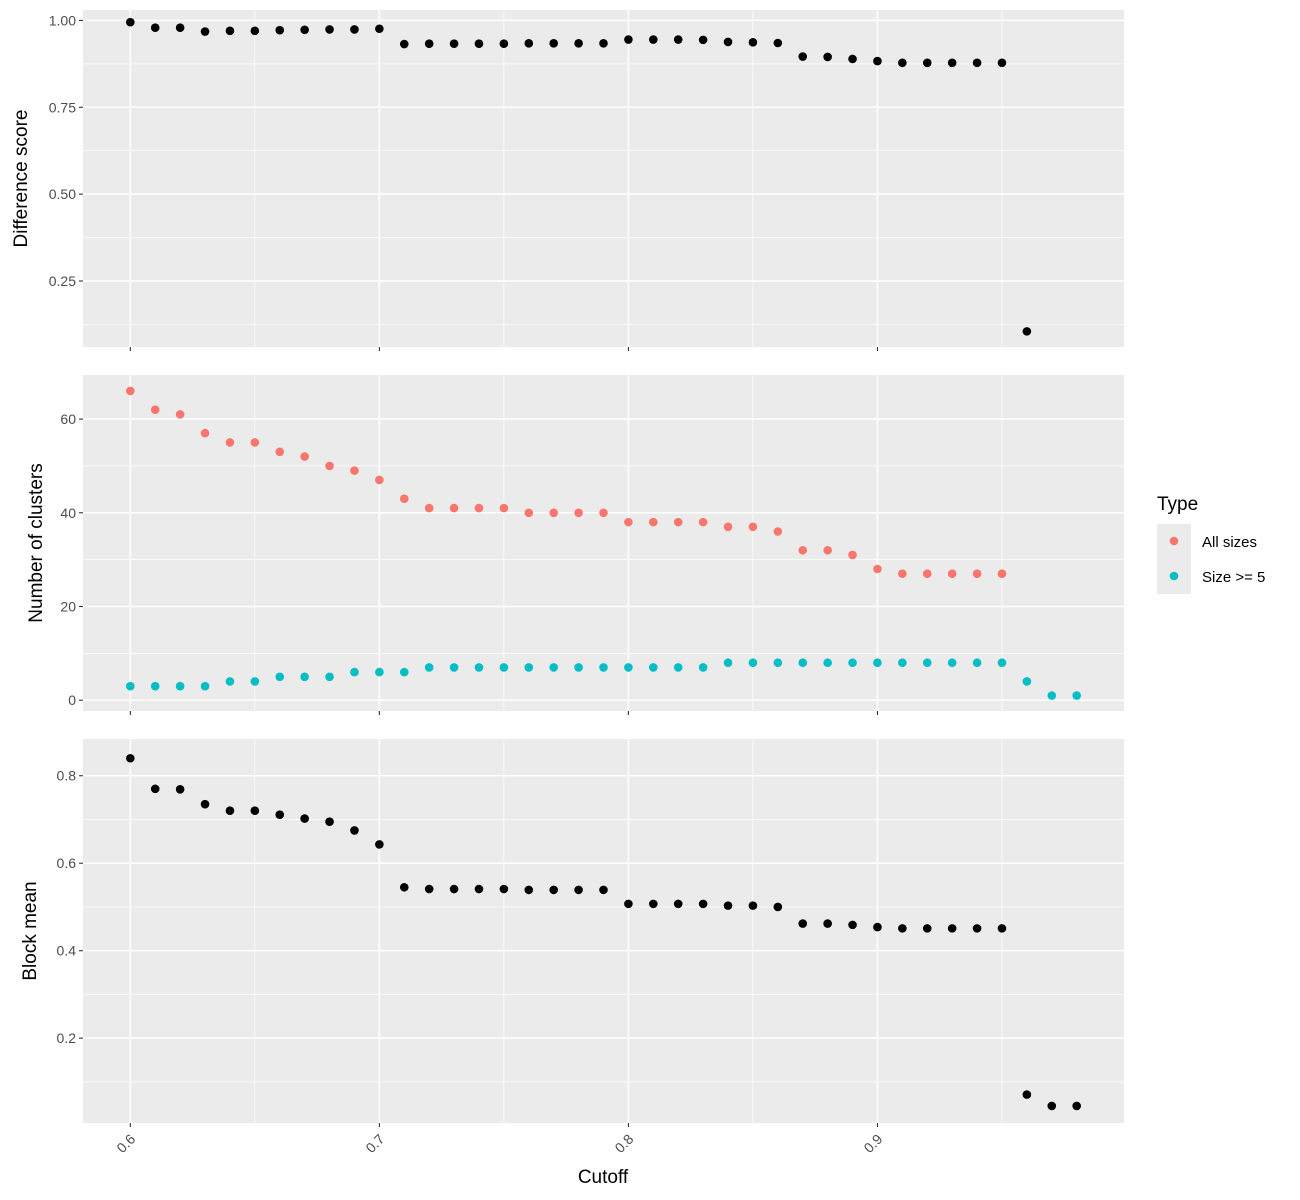  Describe the element at coordinates (62, 281) in the screenshot. I see `y-tick-label: 0.25` at that location.